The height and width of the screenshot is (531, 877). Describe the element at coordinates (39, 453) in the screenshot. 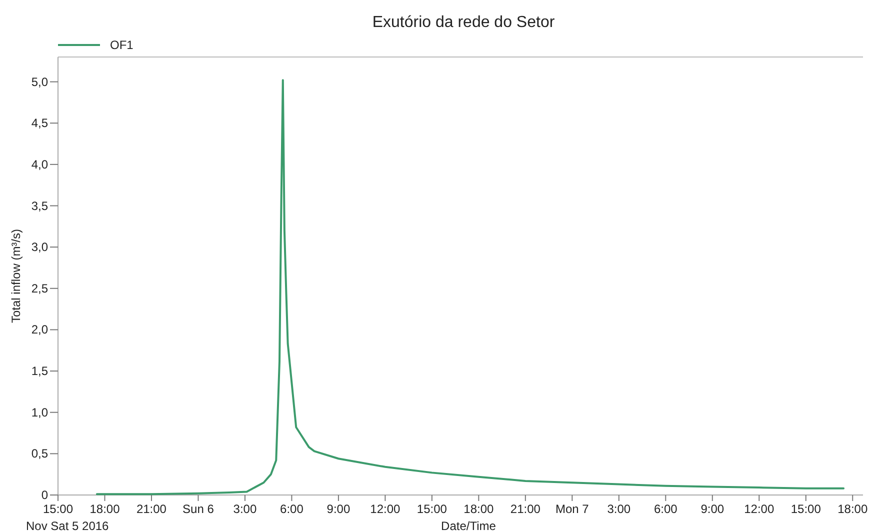

I see `y-tick-label: 0,5` at that location.